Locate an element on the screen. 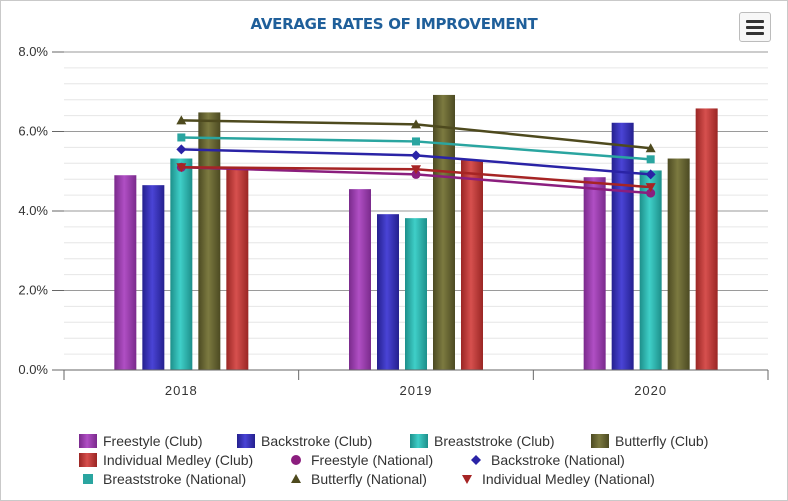 The width and height of the screenshot is (788, 501). point-breaststroke-national-2020 is located at coordinates (650, 159).